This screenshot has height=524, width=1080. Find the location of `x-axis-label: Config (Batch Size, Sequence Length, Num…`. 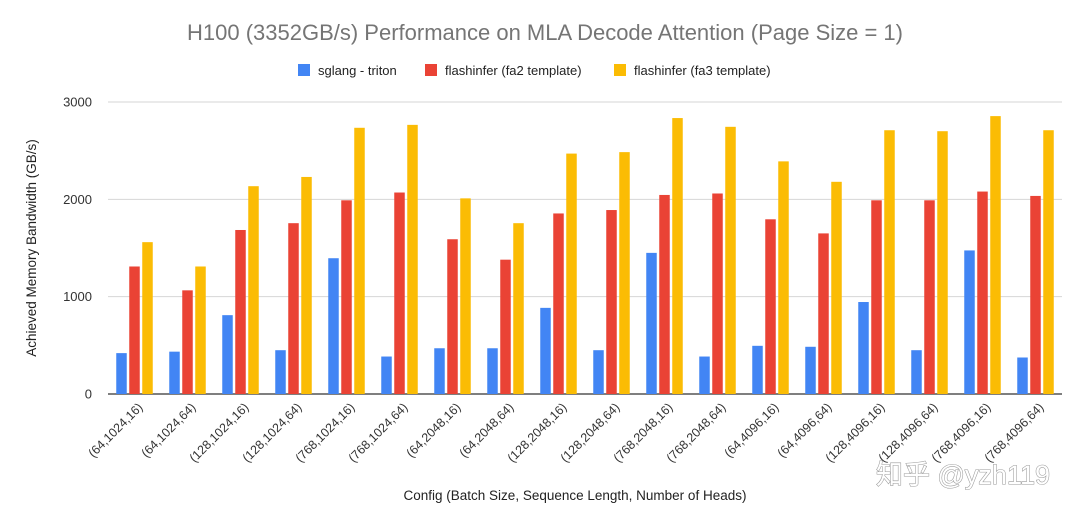

x-axis-label: Config (Batch Size, Sequence Length, Num… is located at coordinates (575, 495).